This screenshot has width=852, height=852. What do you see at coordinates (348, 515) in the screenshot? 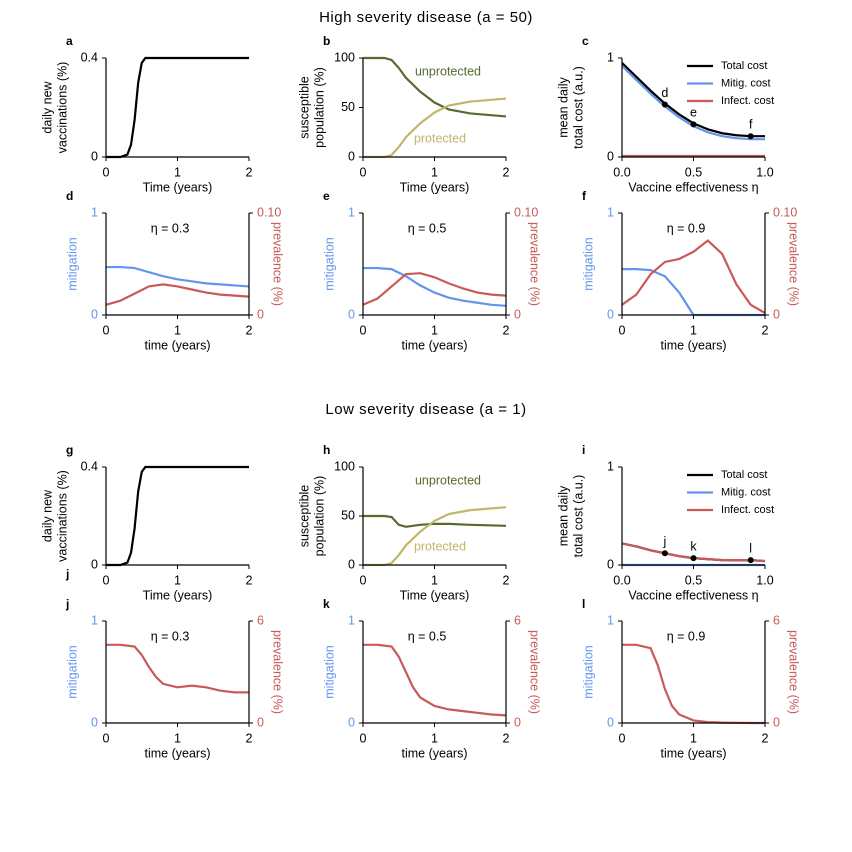
I see `y-tick-label: 50` at bounding box center [348, 515].